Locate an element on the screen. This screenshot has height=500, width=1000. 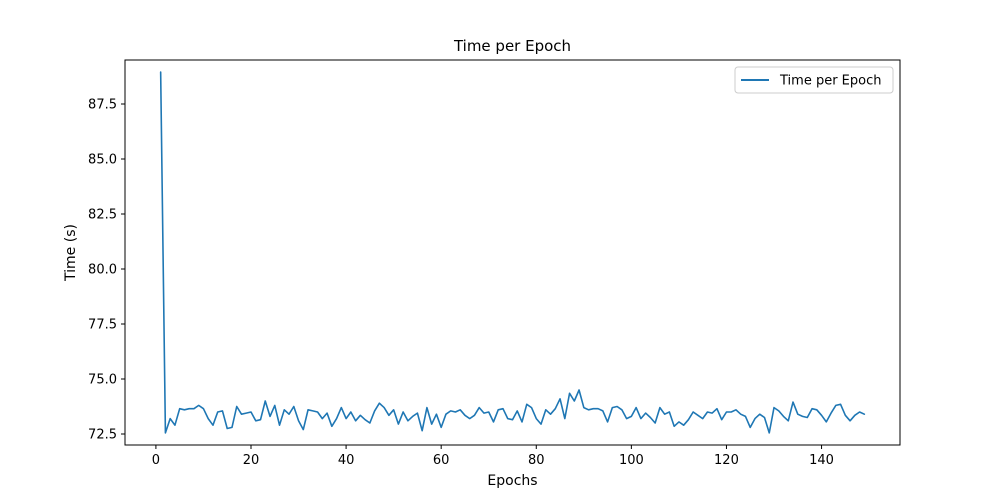
y-axis-label: Time (s) is located at coordinates (71, 253).